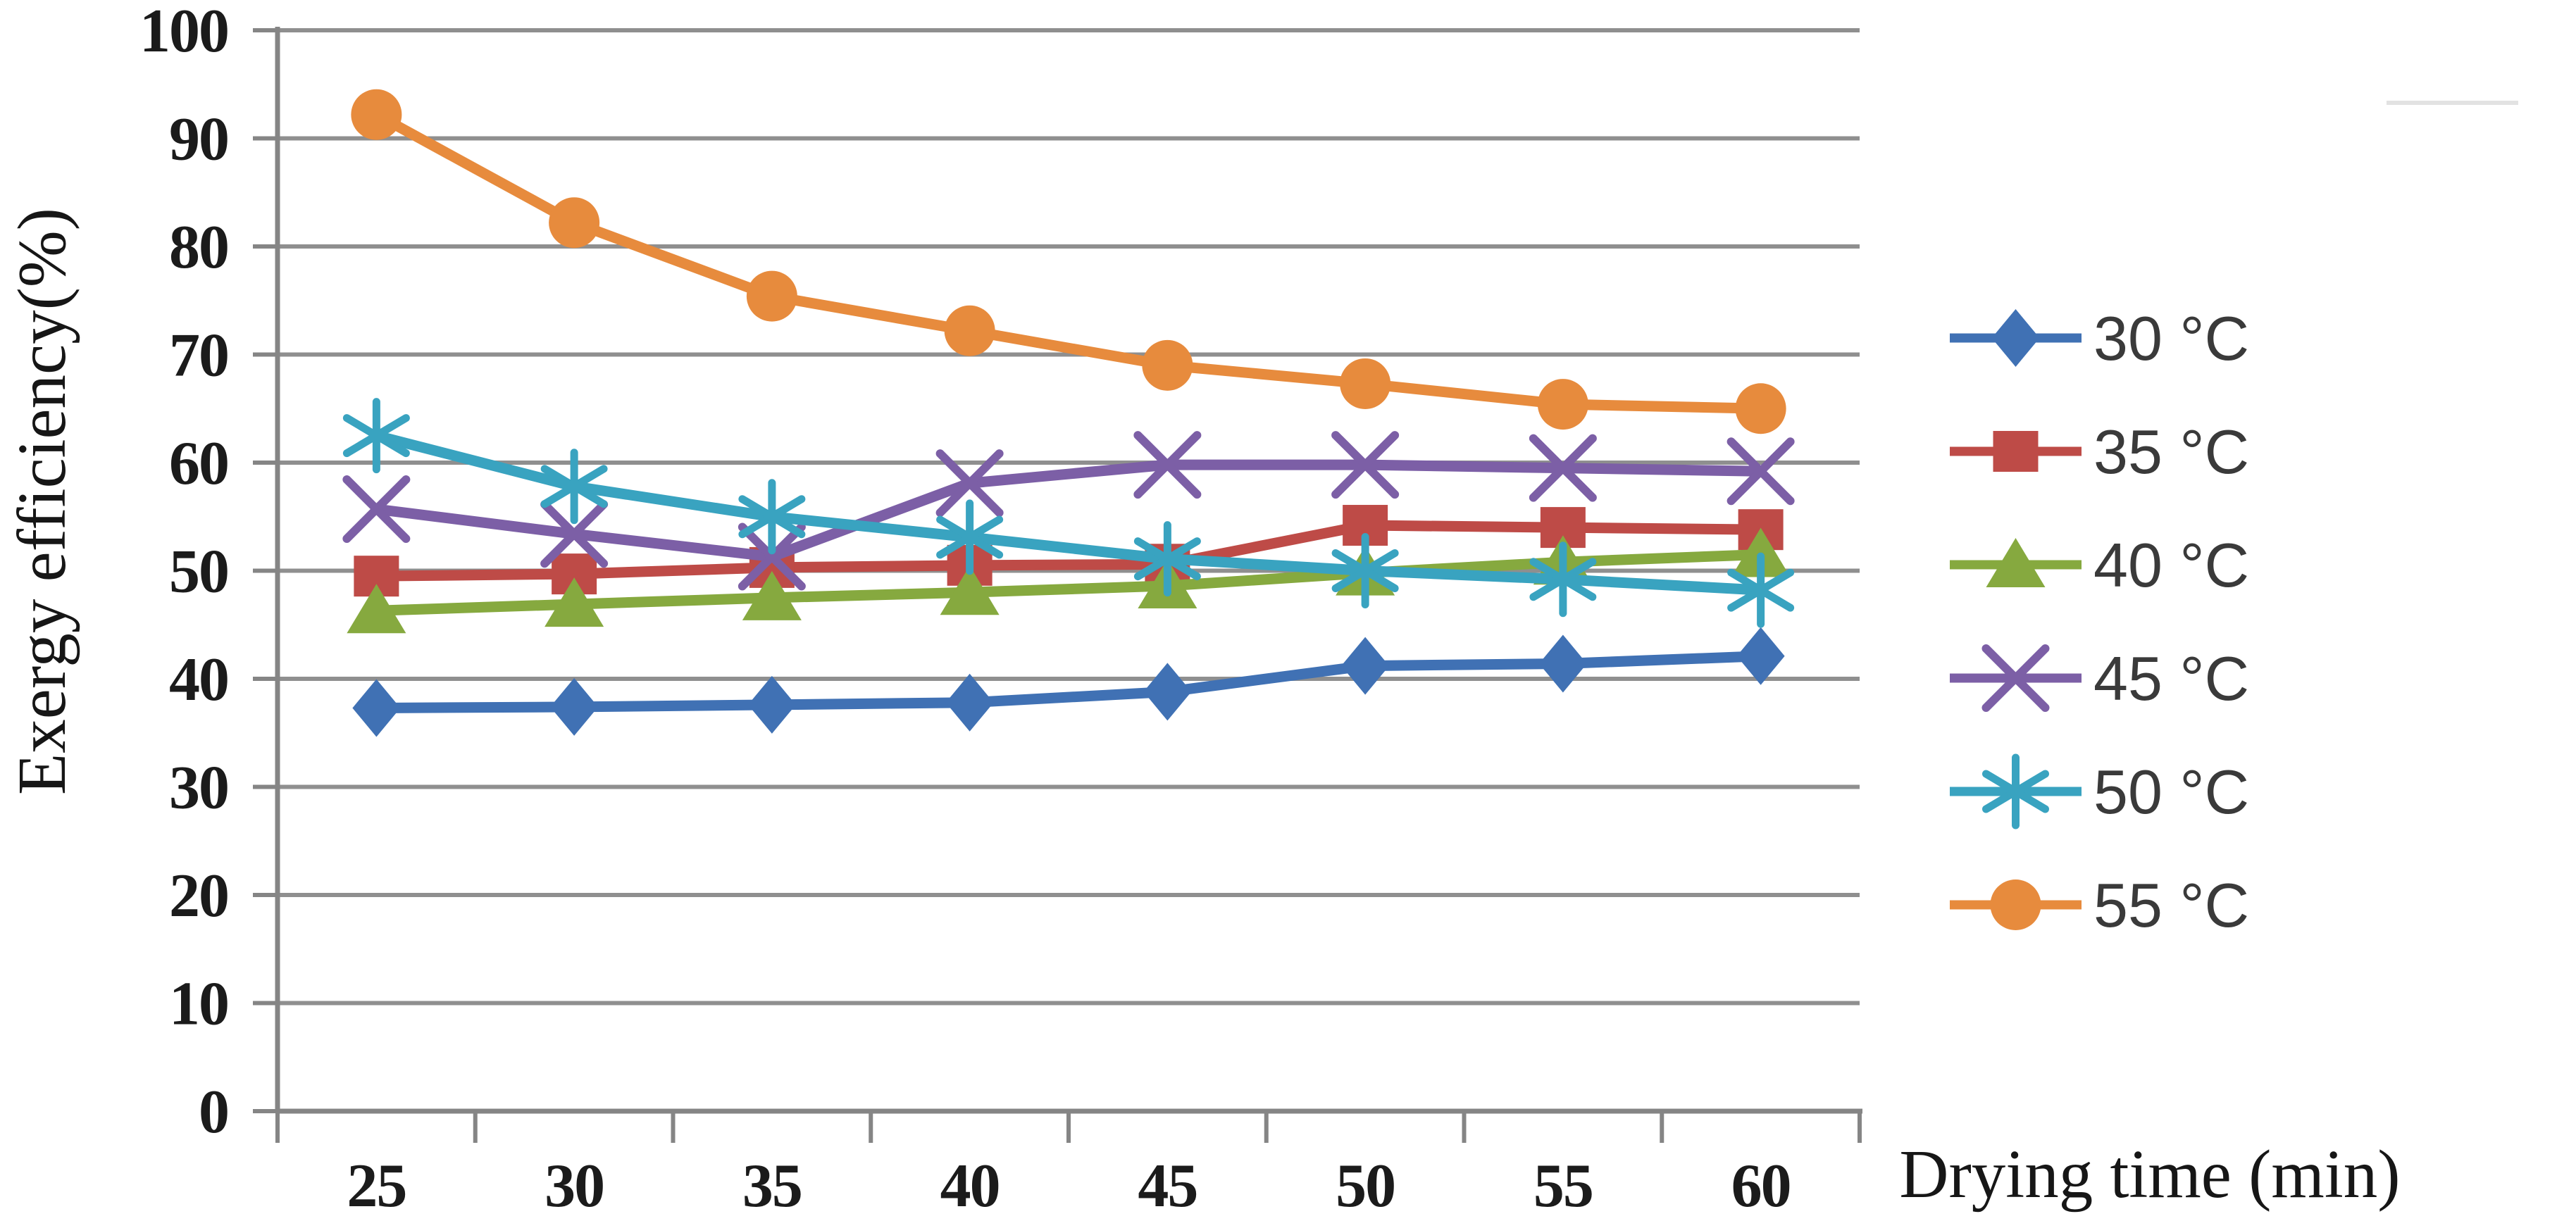 The image size is (2576, 1221). What do you see at coordinates (1563, 1186) in the screenshot?
I see `x-tick-label: 55` at bounding box center [1563, 1186].